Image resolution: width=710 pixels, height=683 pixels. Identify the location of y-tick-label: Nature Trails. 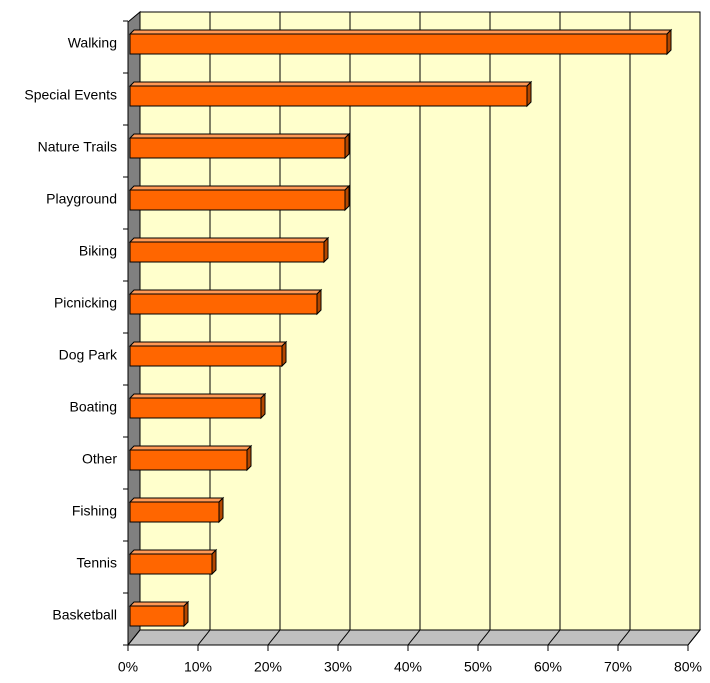
(77, 147).